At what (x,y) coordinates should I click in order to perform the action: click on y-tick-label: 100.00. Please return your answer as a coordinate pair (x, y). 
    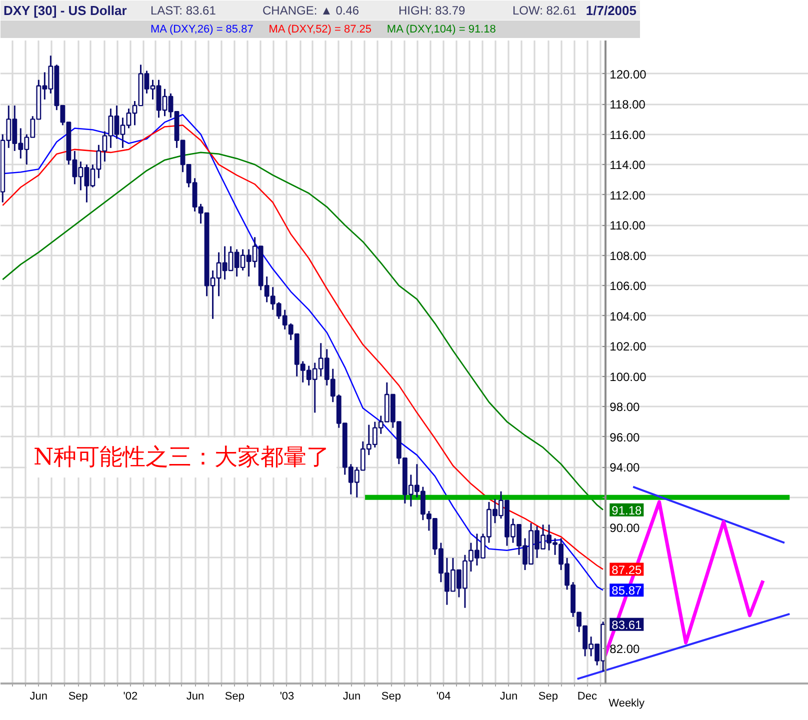
    Looking at the image, I should click on (628, 377).